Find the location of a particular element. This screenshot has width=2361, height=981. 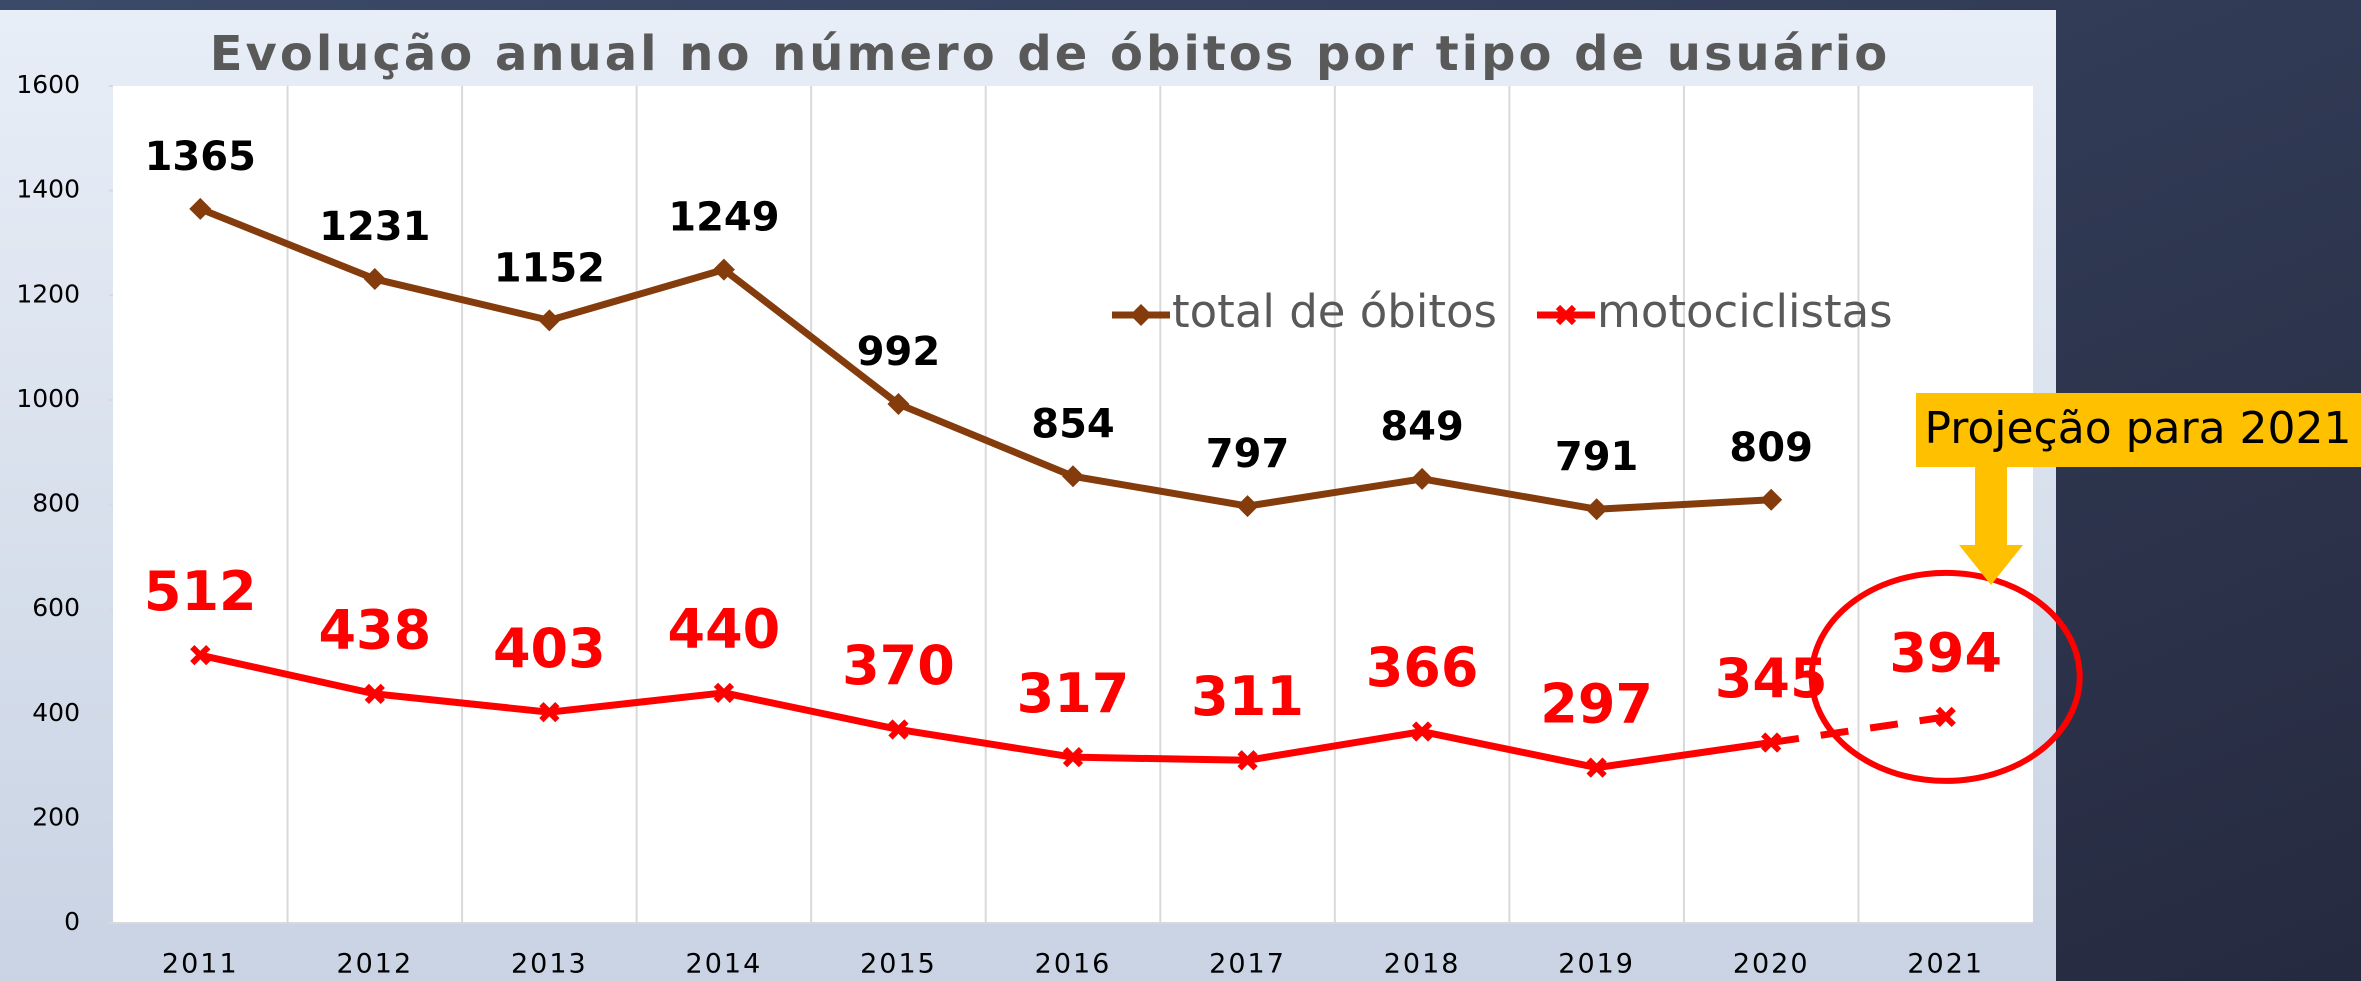

data-label: 311 is located at coordinates (1247, 696).